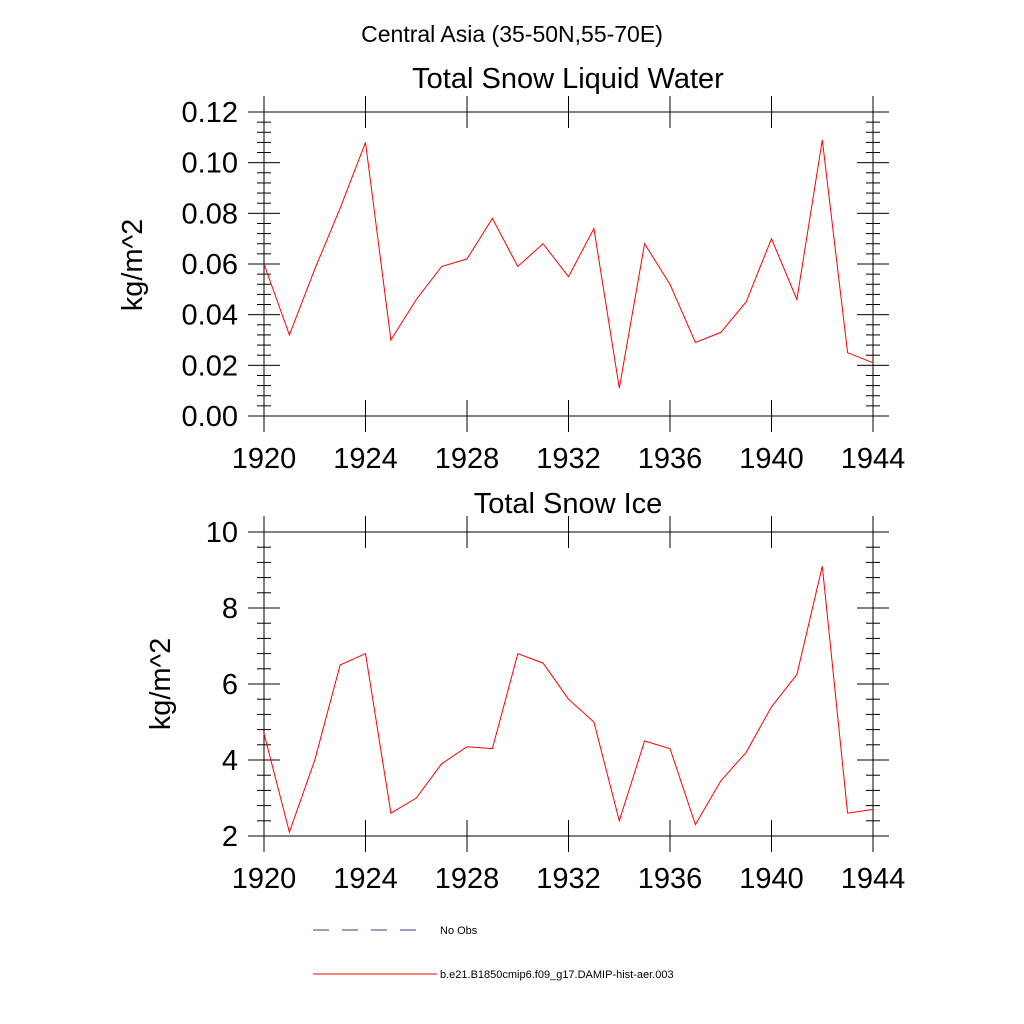 The image size is (1024, 1024). What do you see at coordinates (230, 761) in the screenshot?
I see `y-tick-label: 4` at bounding box center [230, 761].